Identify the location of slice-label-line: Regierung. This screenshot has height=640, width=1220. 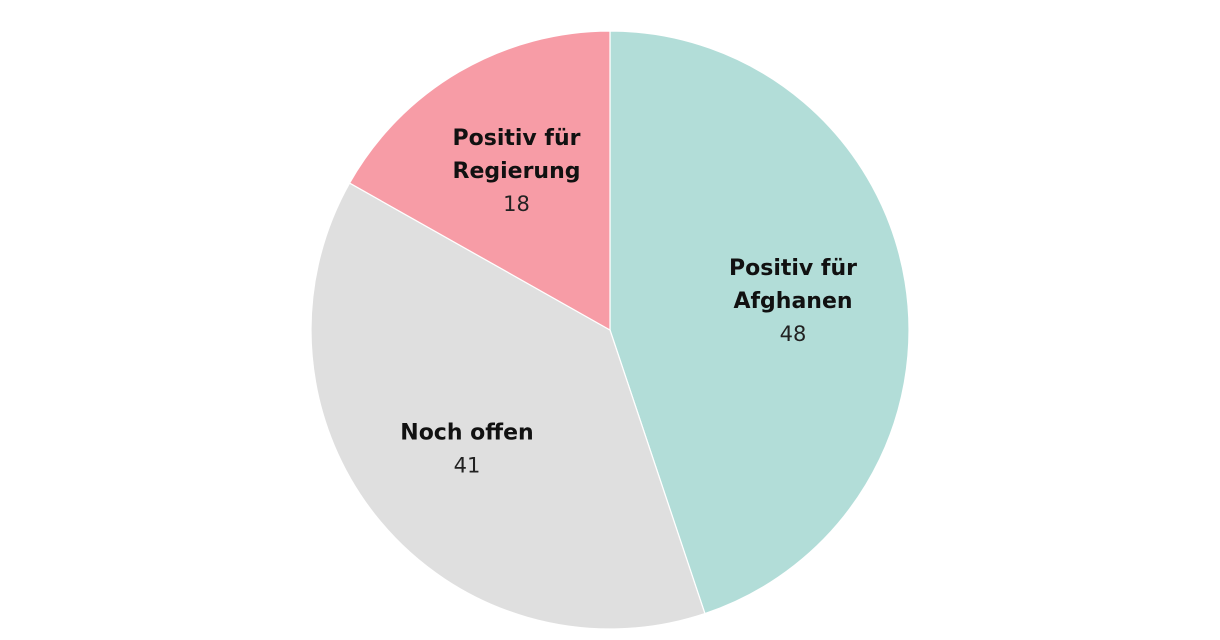
(517, 171).